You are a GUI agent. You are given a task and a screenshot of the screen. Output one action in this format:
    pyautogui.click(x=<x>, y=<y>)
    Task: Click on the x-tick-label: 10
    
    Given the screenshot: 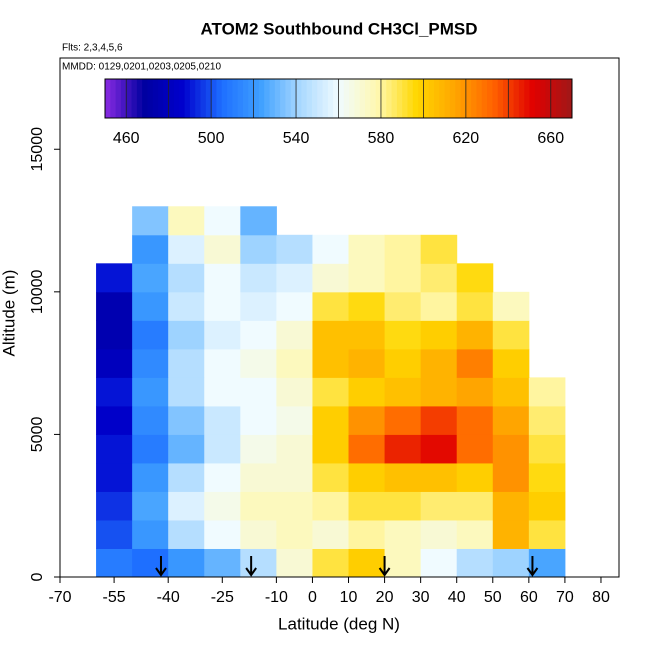 What is the action you would take?
    pyautogui.click(x=349, y=597)
    